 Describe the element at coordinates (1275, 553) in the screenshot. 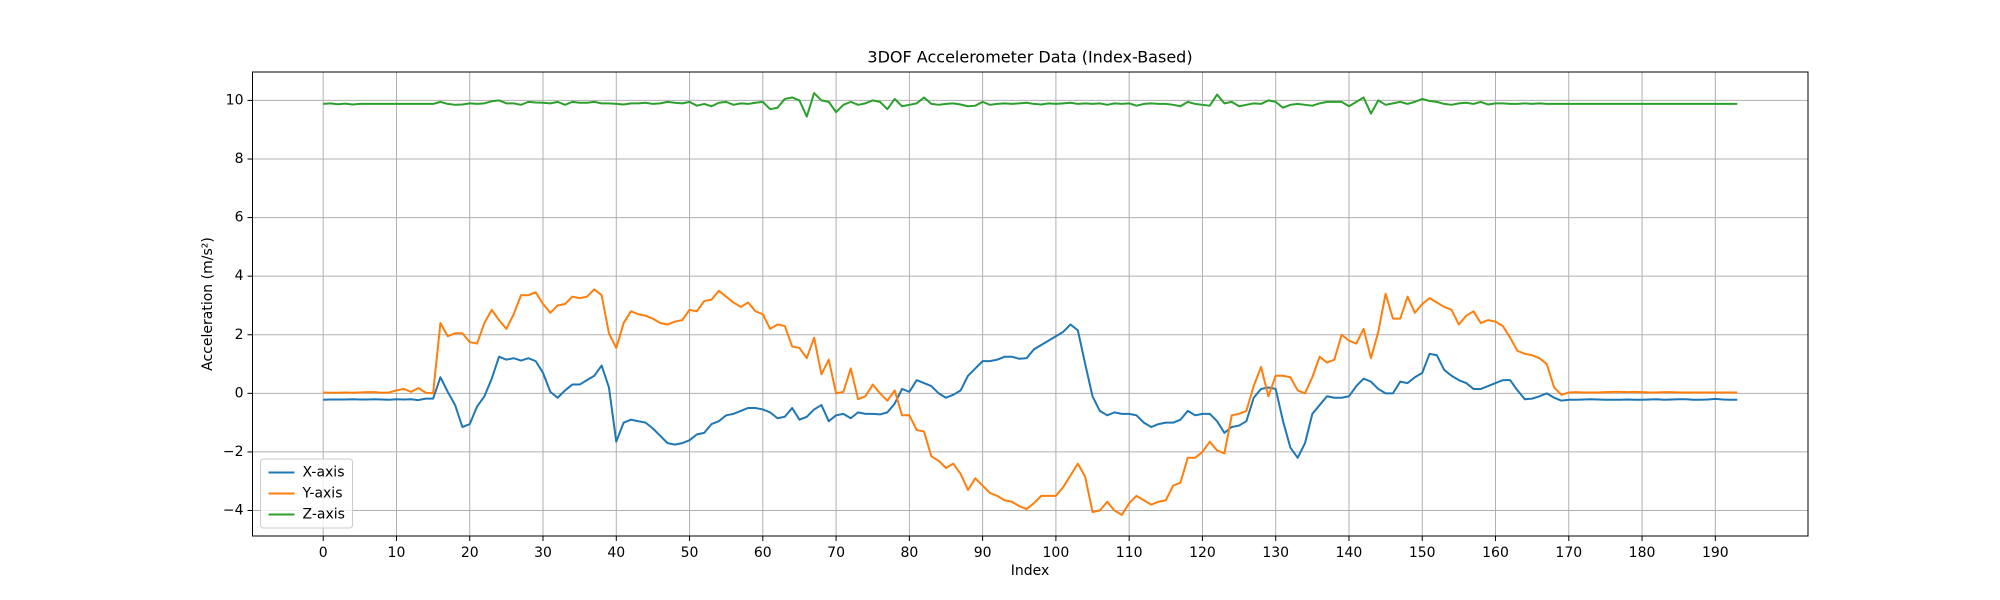

I see `x-tick-label: 130` at that location.